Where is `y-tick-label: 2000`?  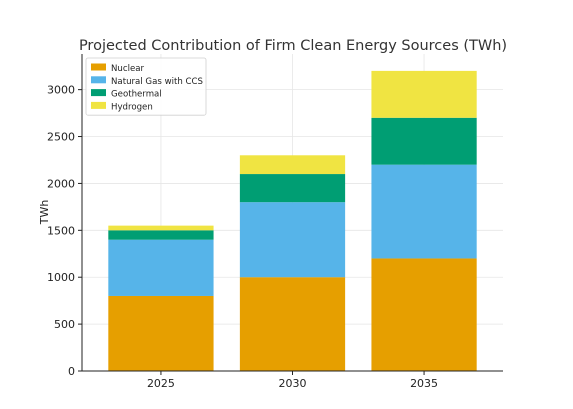
y-tick-label: 2000 is located at coordinates (61, 183).